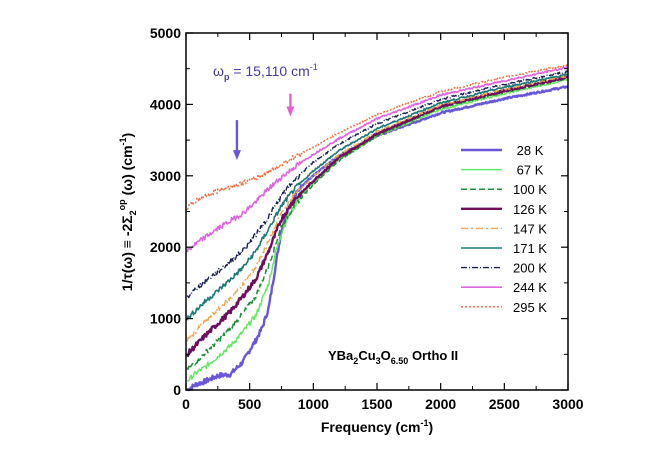 This screenshot has width=654, height=462. I want to click on arrows, so click(263, 127).